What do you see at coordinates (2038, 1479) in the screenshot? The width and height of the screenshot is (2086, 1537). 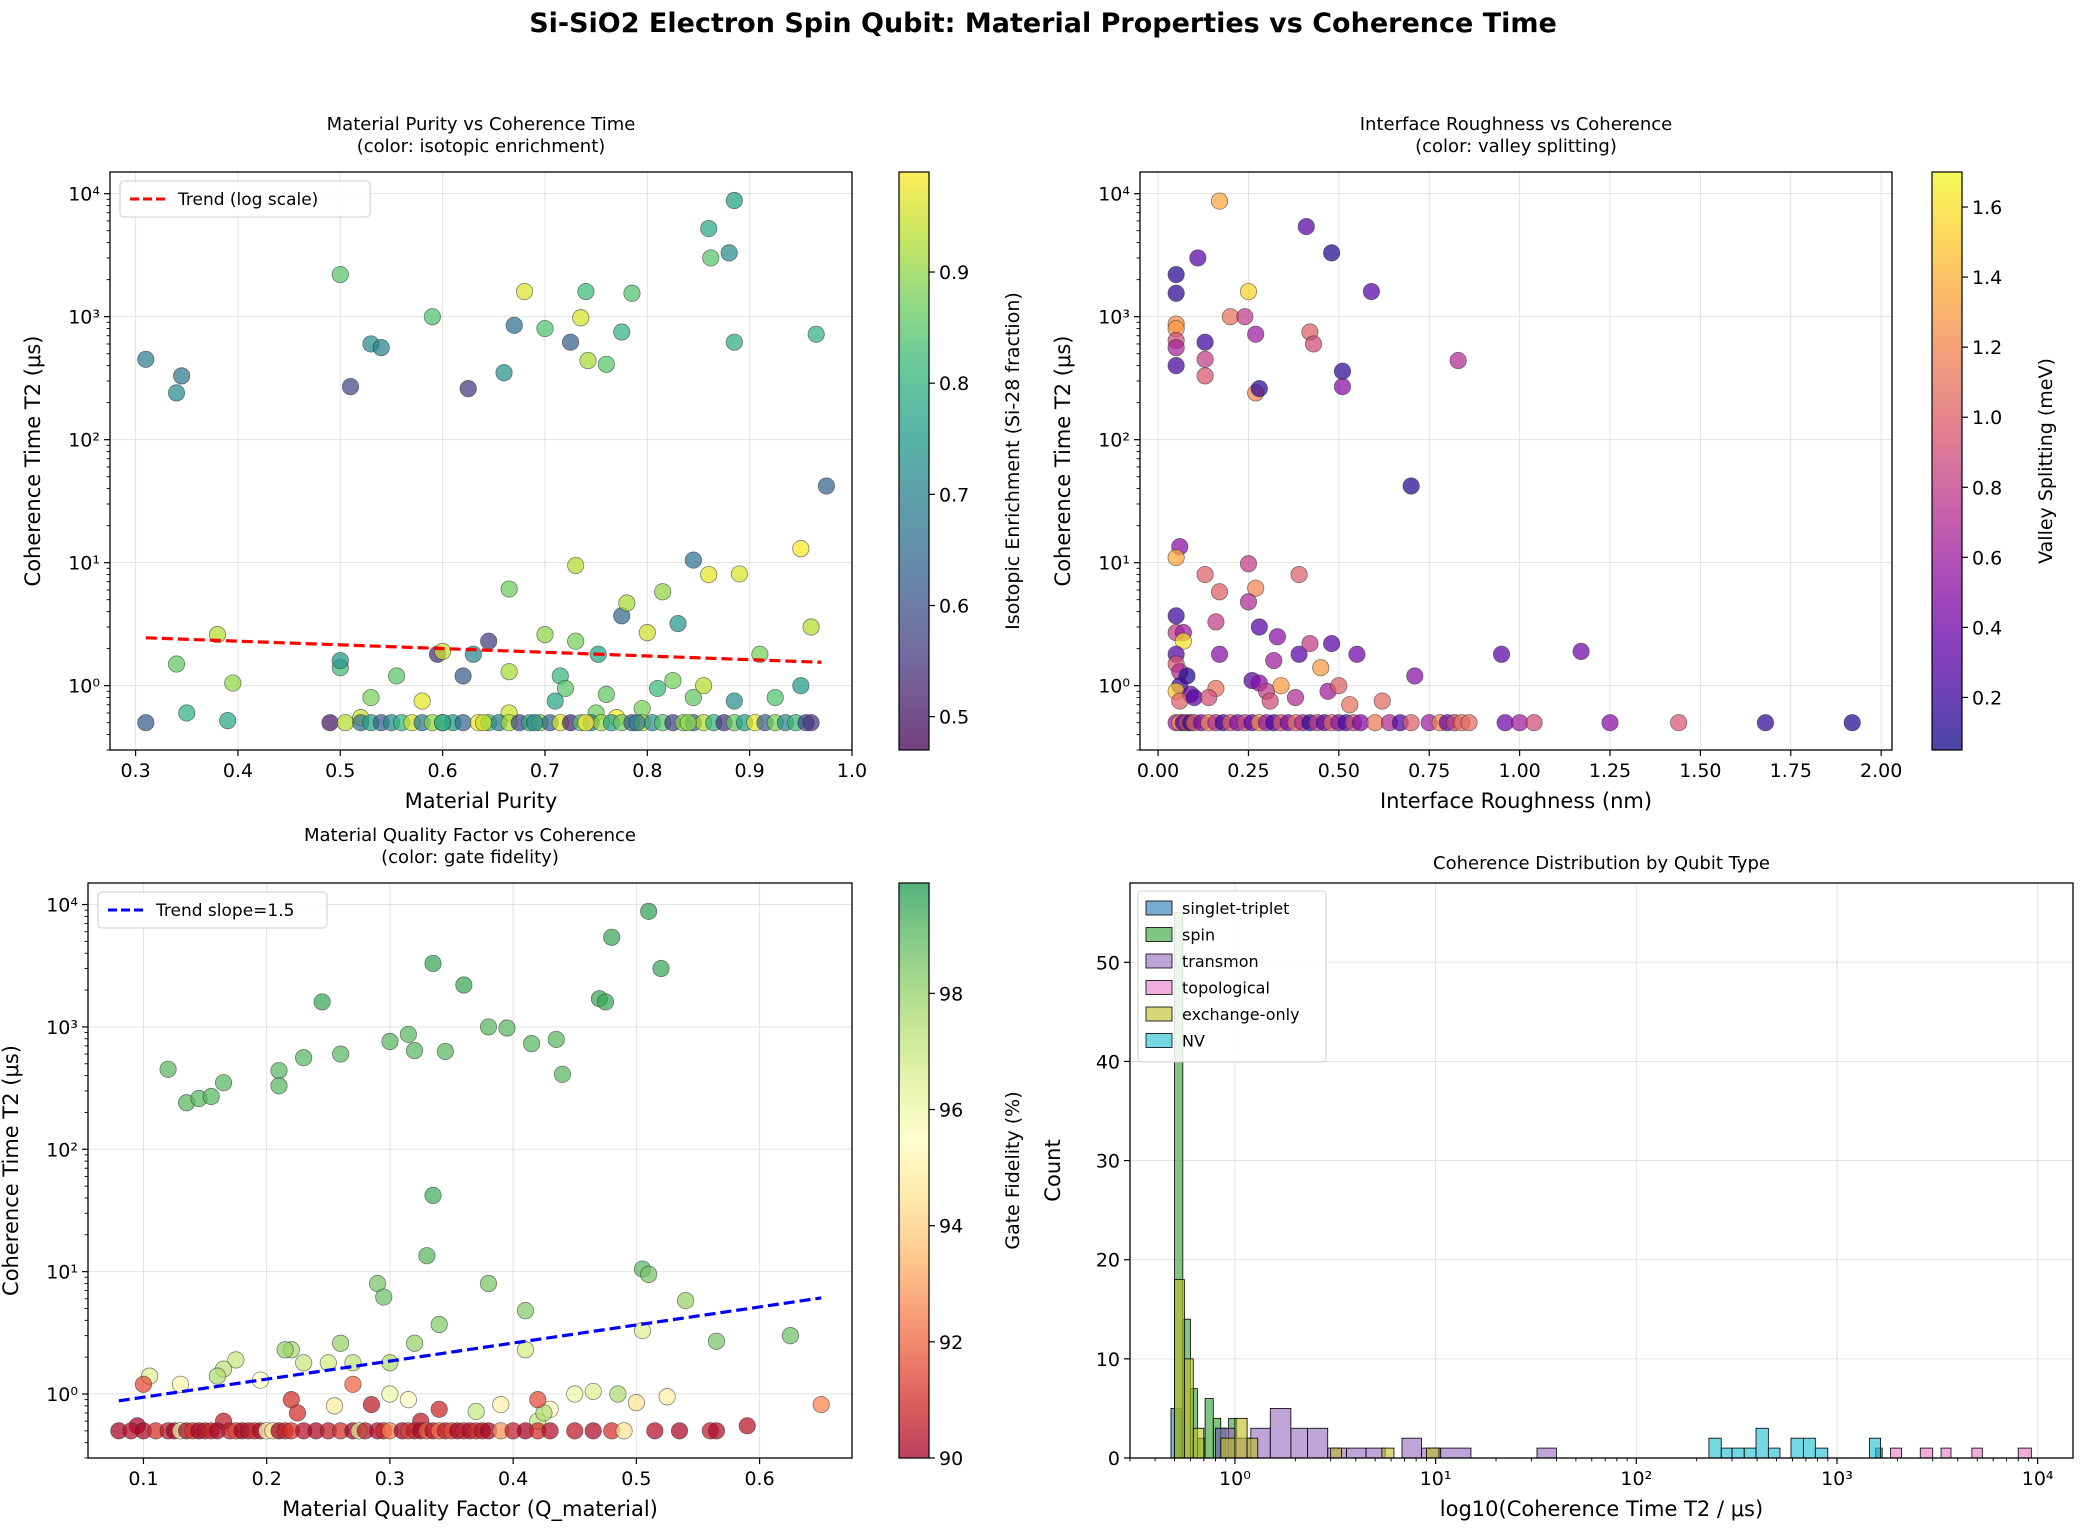 I see `distribution-xtick-label: 10⁴` at bounding box center [2038, 1479].